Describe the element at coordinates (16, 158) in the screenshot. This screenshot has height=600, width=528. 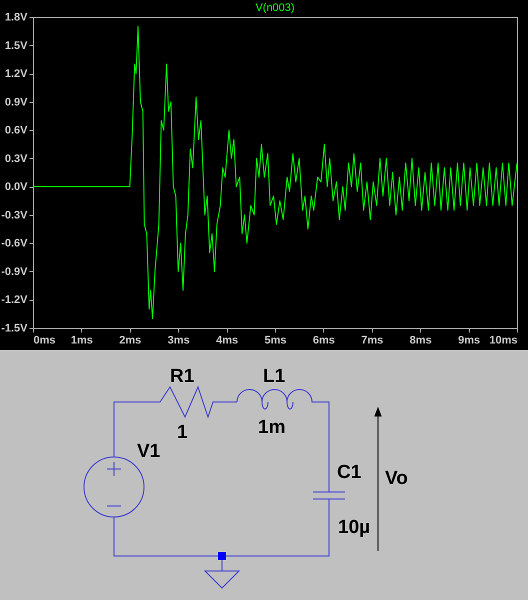
I see `y-tick-label: 0.3V` at that location.